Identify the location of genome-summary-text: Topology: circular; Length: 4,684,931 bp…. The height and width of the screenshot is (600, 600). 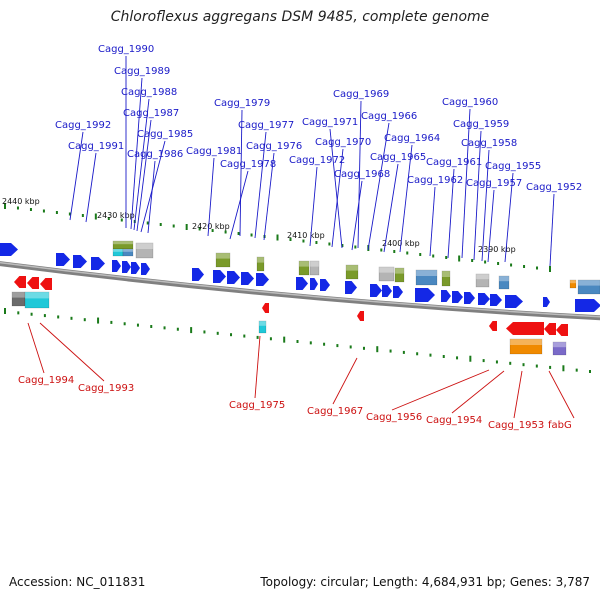
(425, 582).